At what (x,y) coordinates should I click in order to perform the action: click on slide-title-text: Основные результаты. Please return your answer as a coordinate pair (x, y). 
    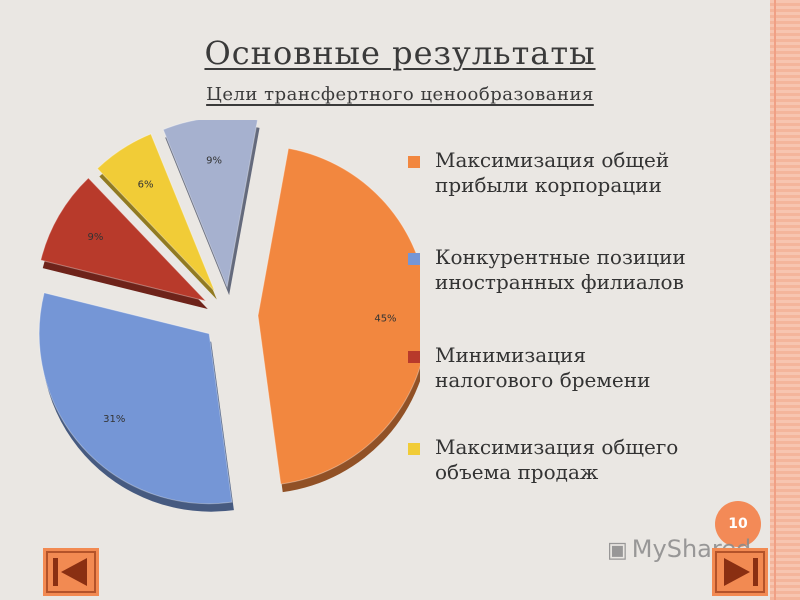
    Looking at the image, I should click on (400, 53).